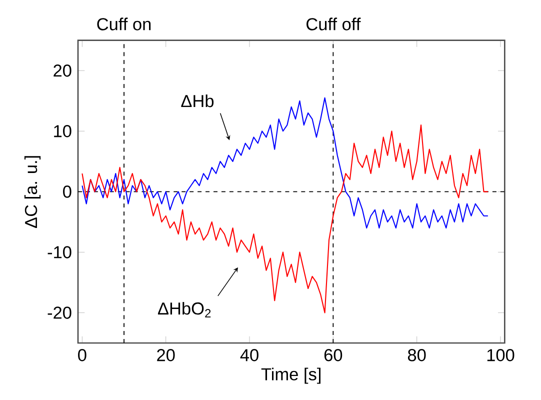  What do you see at coordinates (63, 70) in the screenshot?
I see `y-tick-label: 20` at bounding box center [63, 70].